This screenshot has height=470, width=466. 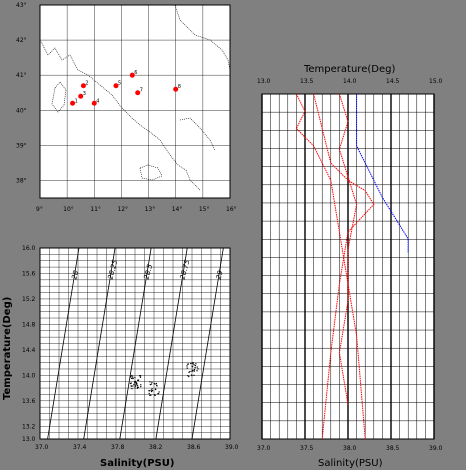 What do you see at coordinates (179, 87) in the screenshot?
I see `station-label: 8` at bounding box center [179, 87].